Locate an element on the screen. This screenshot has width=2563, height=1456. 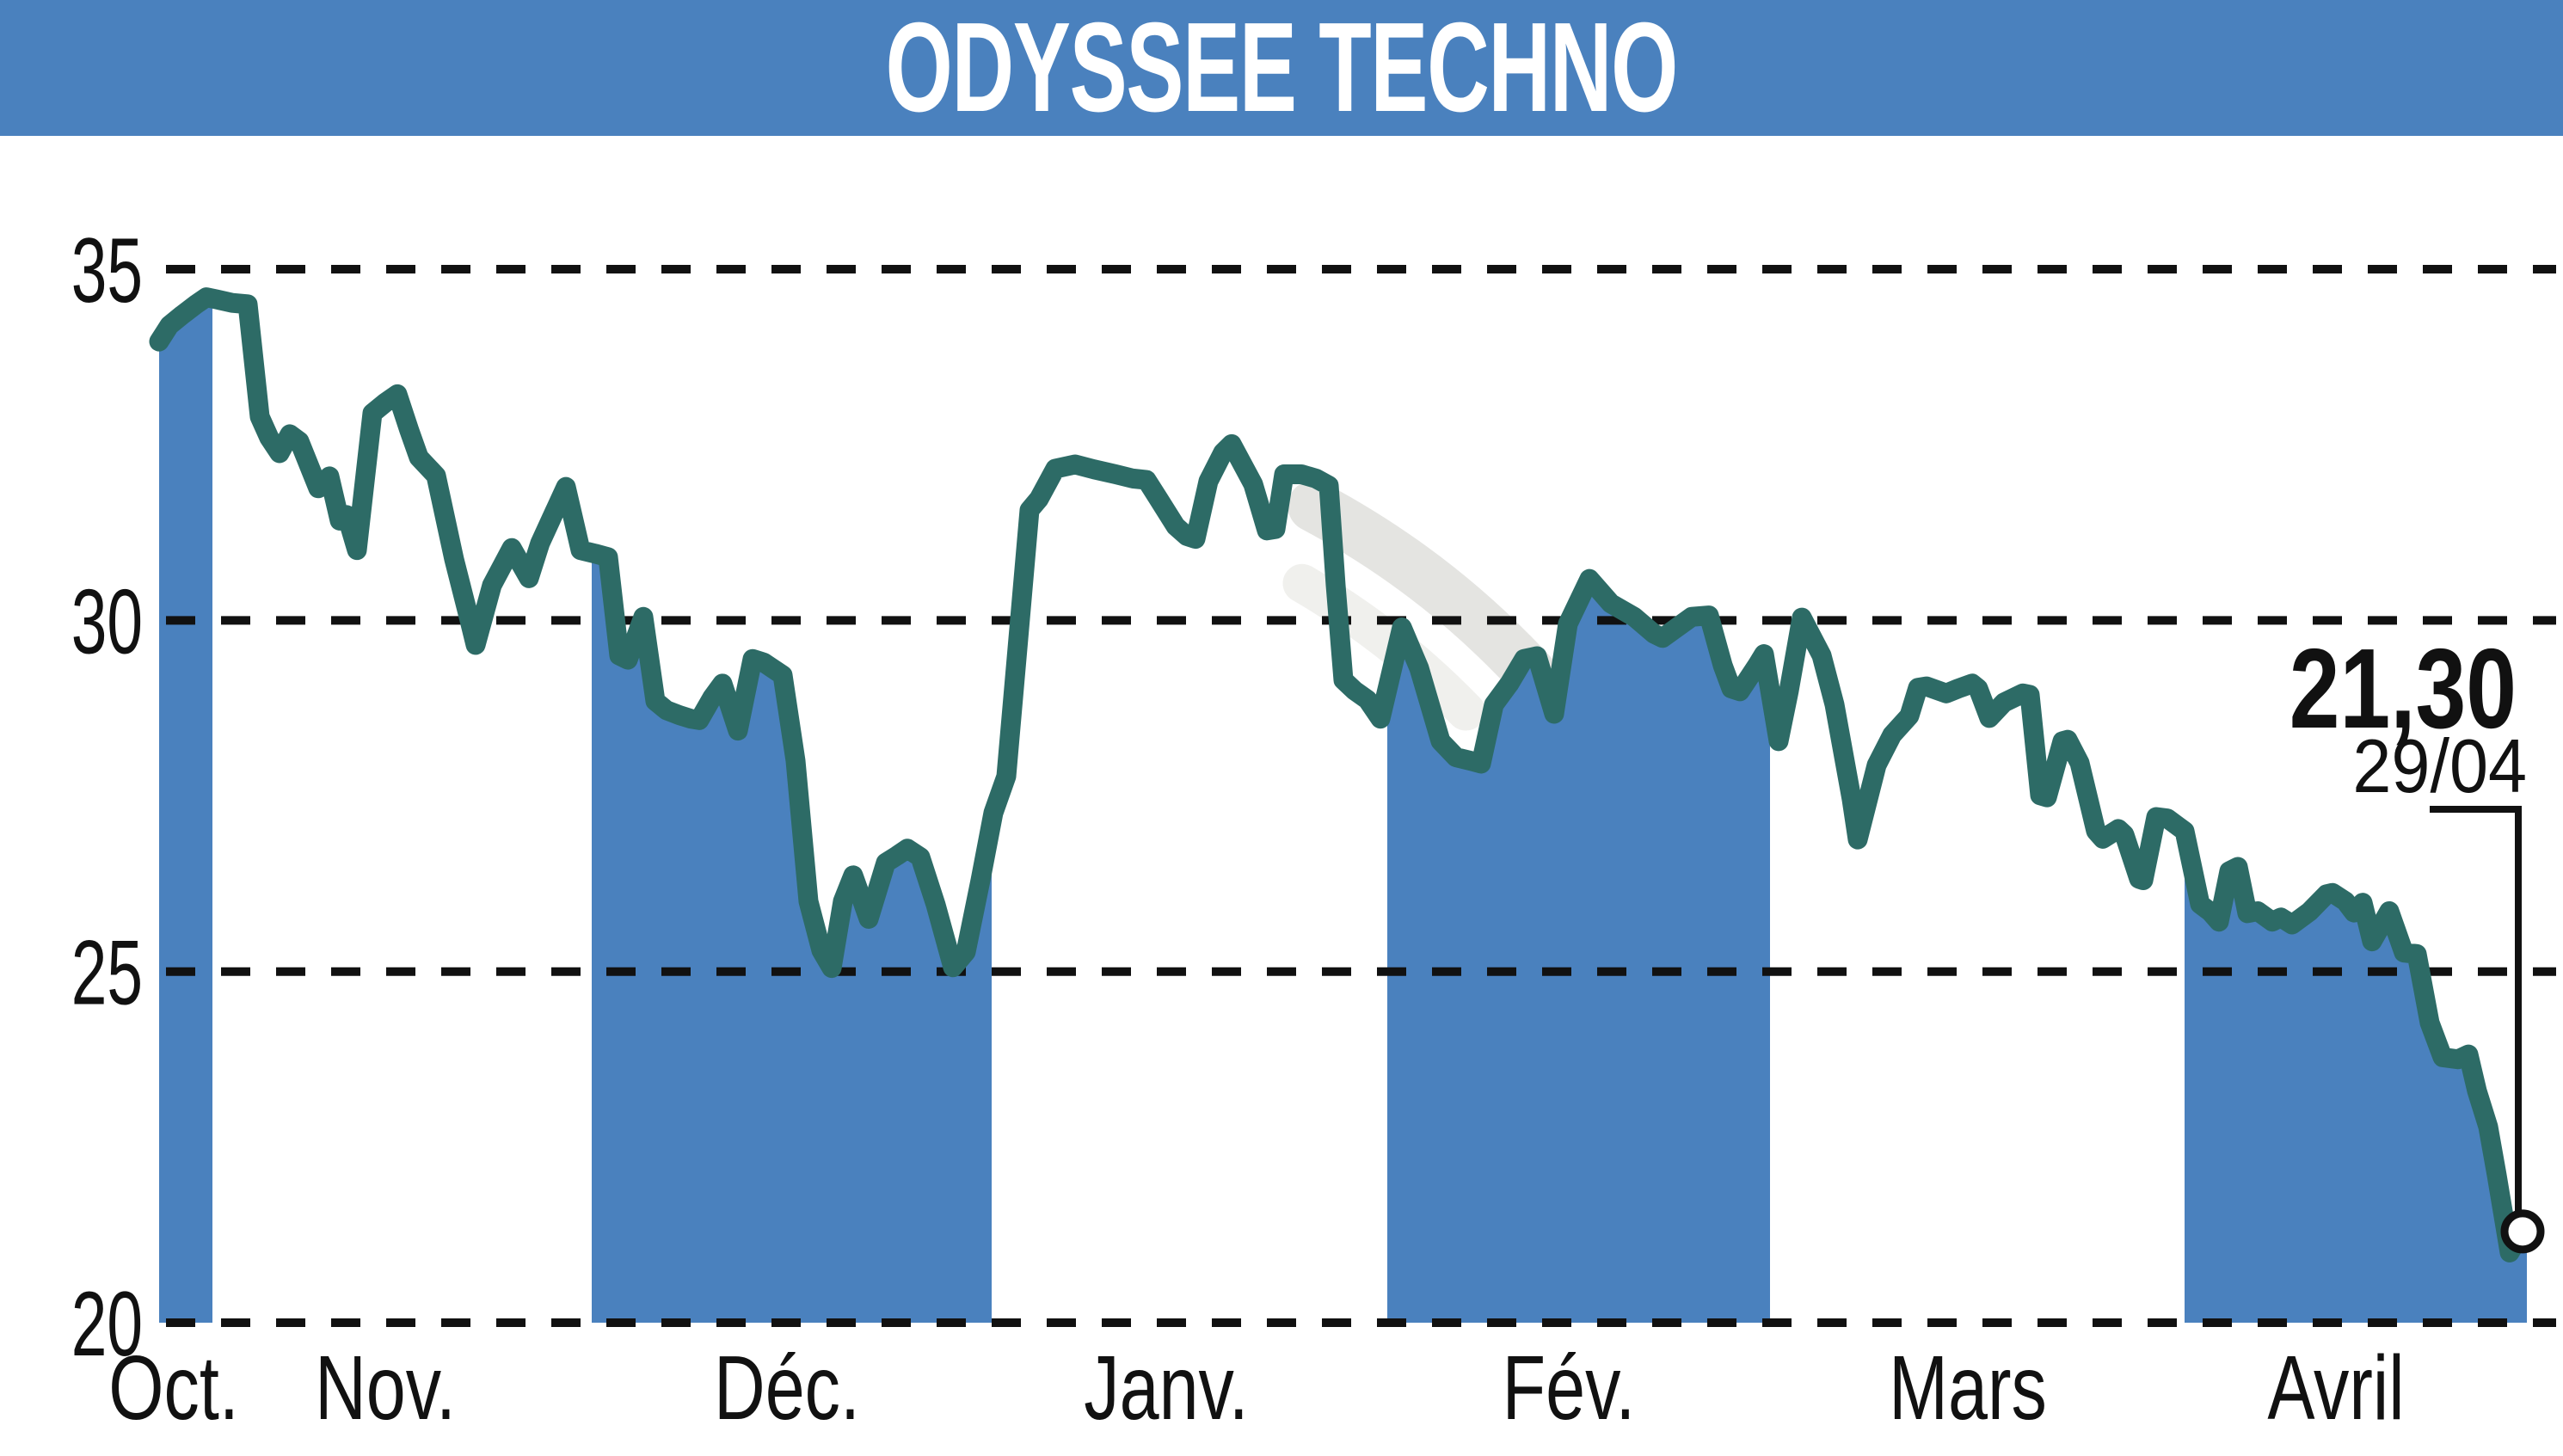
x-axis-month: Oct. is located at coordinates (173, 1388).